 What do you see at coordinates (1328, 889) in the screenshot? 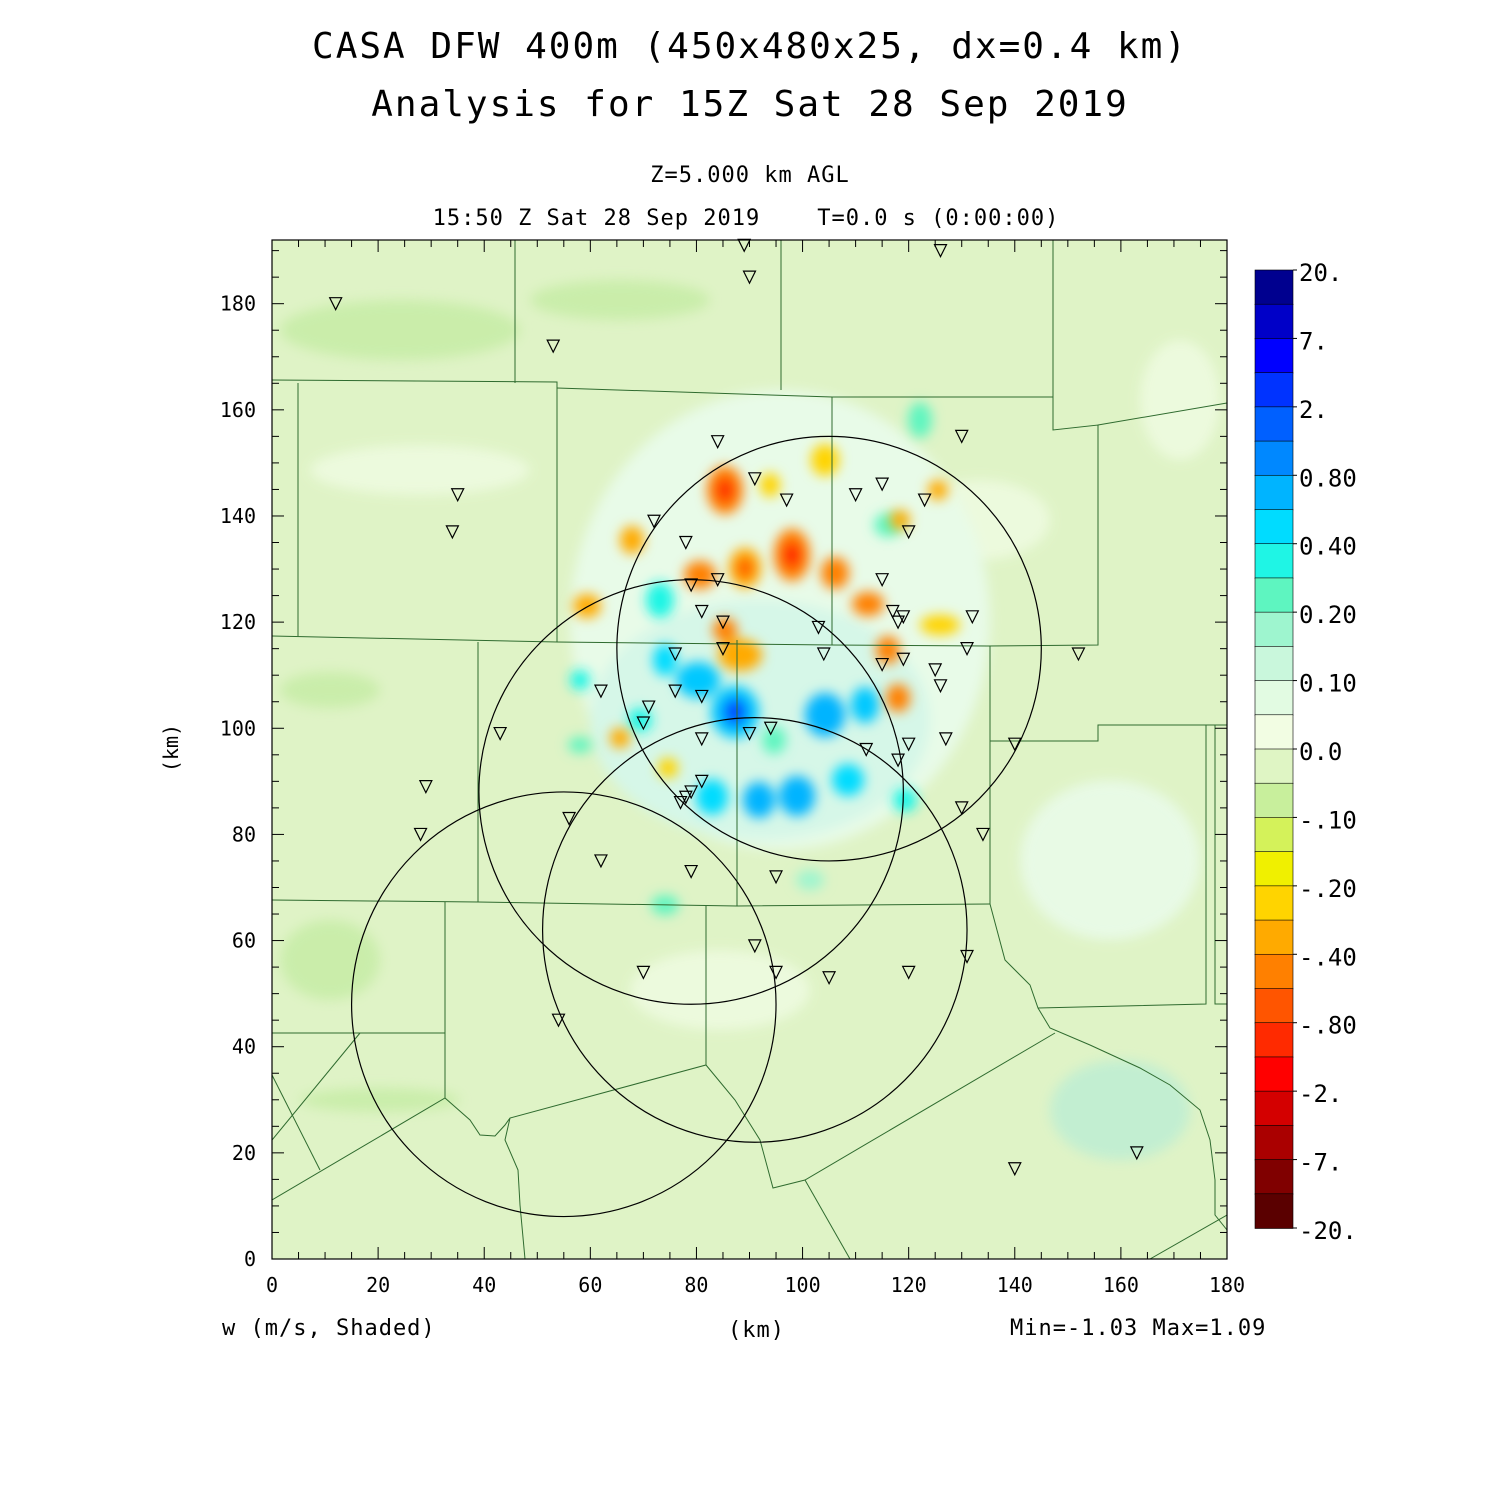
I see `colorbar-label: -.20` at bounding box center [1328, 889].